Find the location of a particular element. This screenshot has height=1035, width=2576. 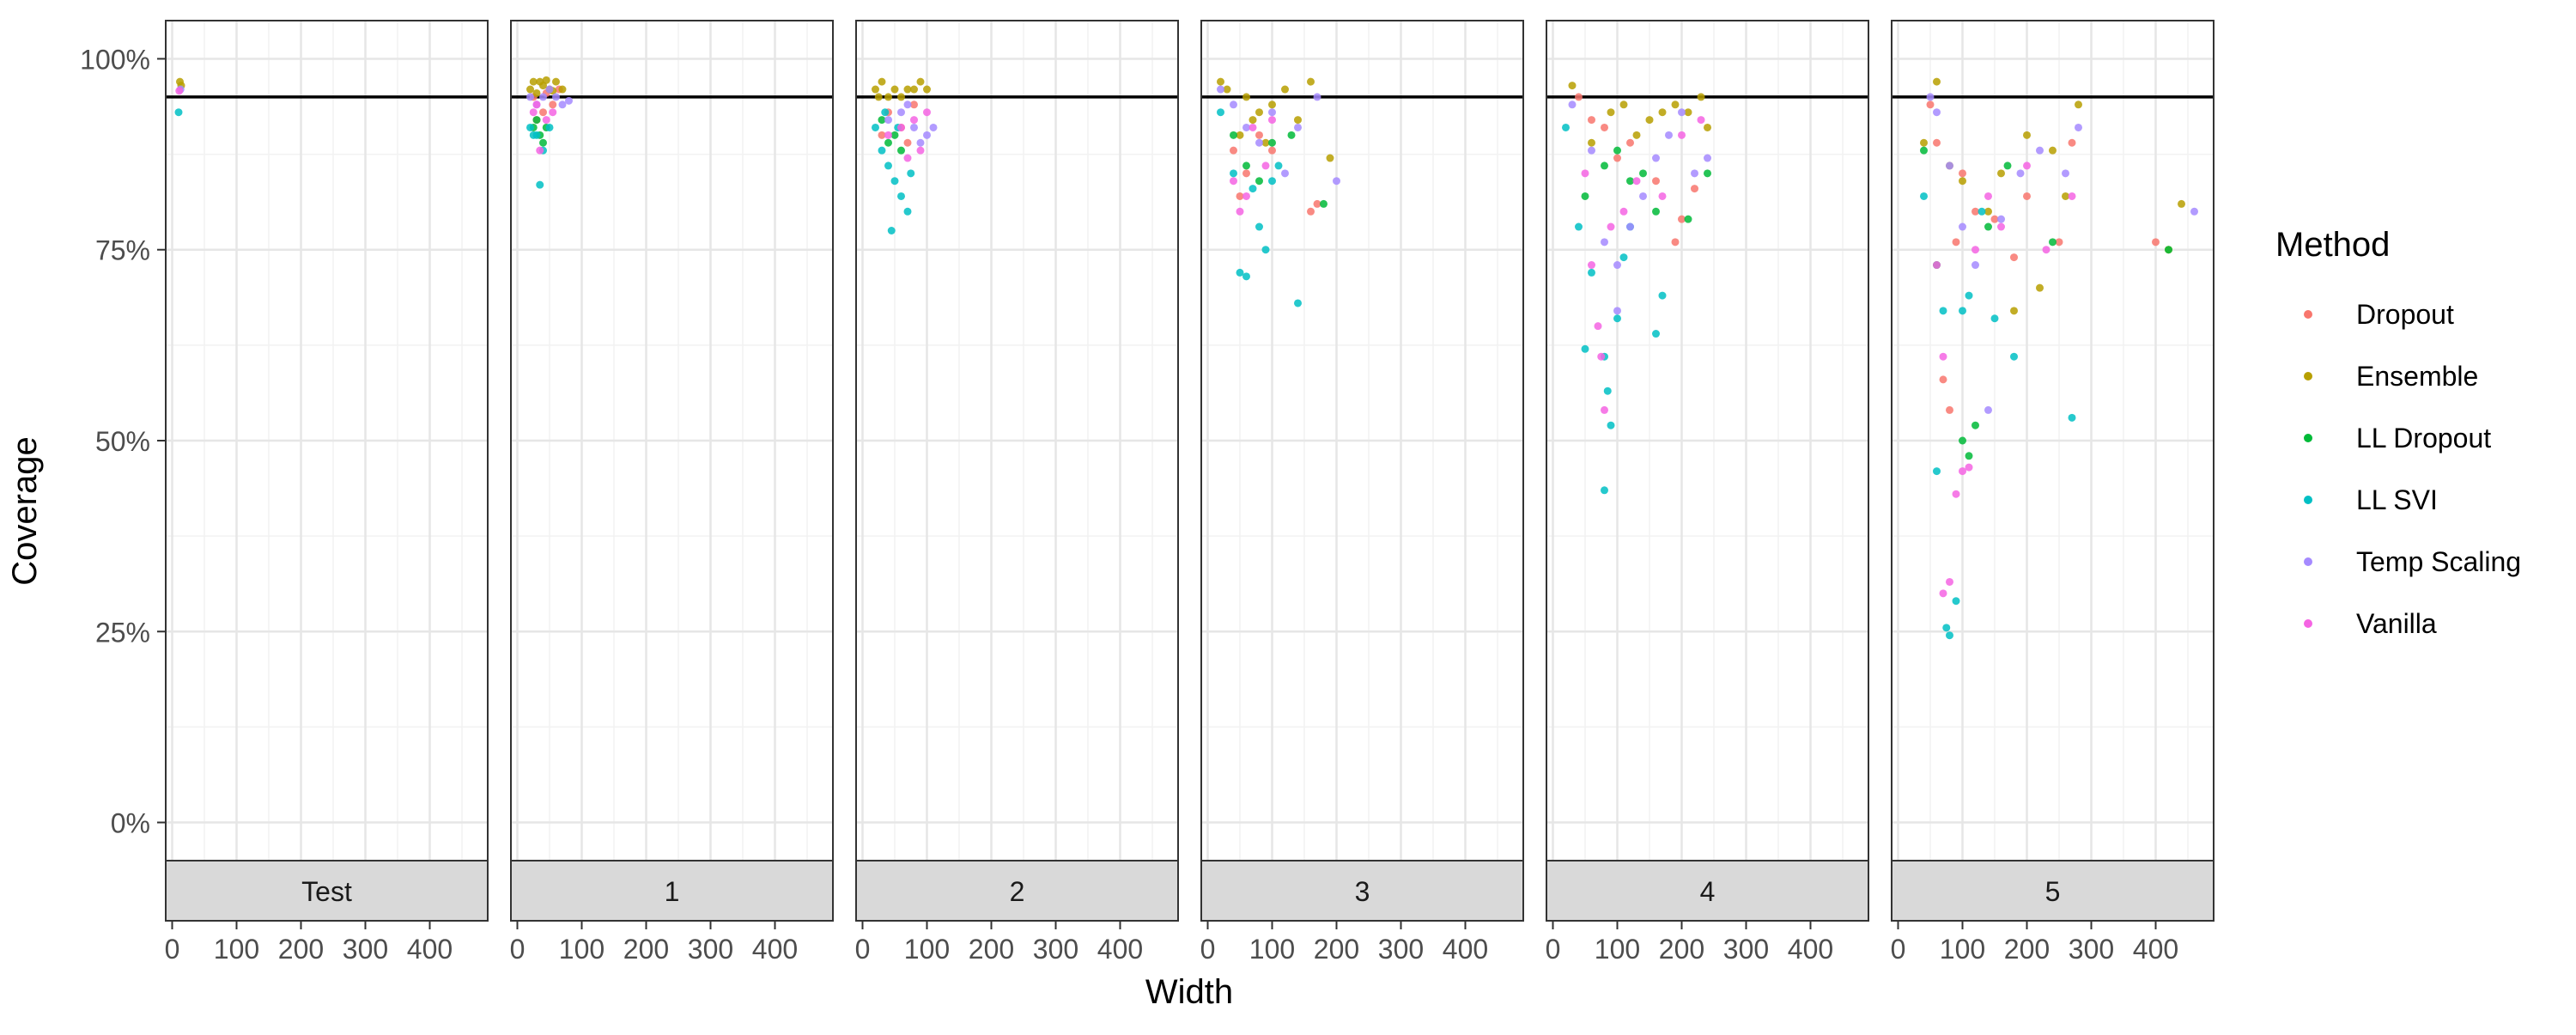

legend-label: LL Dropout is located at coordinates (2423, 438).